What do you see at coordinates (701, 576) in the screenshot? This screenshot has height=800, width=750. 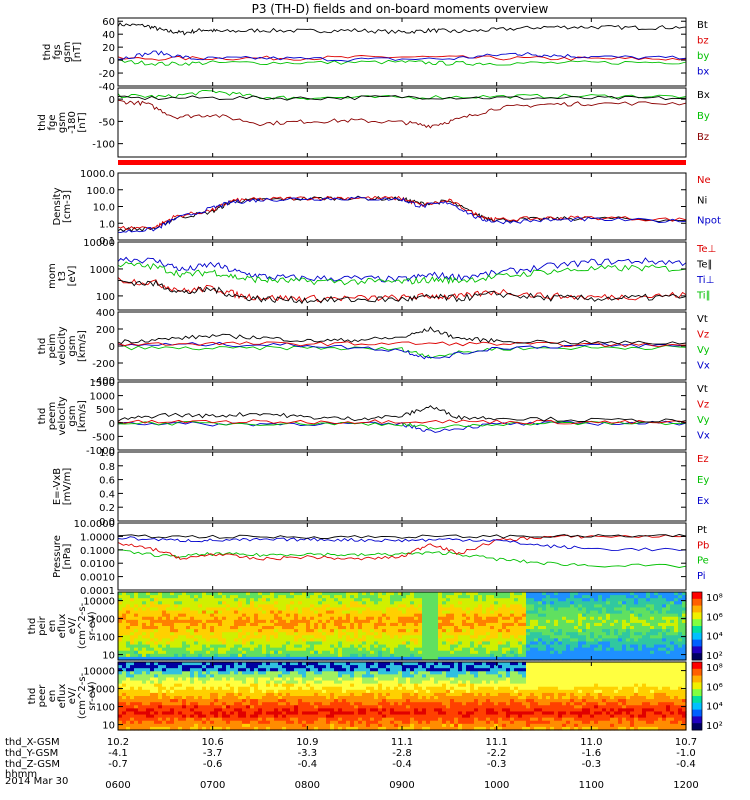 I see `legend-entry: Pi` at bounding box center [701, 576].